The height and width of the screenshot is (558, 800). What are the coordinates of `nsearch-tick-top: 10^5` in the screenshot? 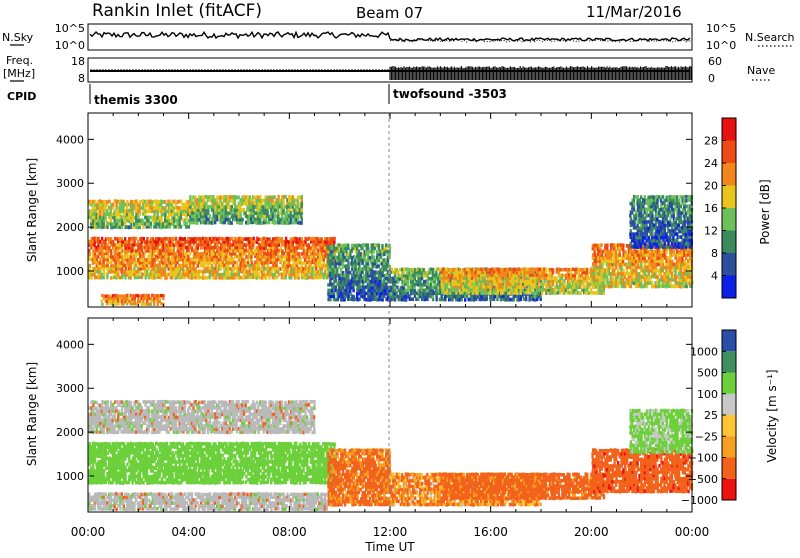 It's located at (721, 28).